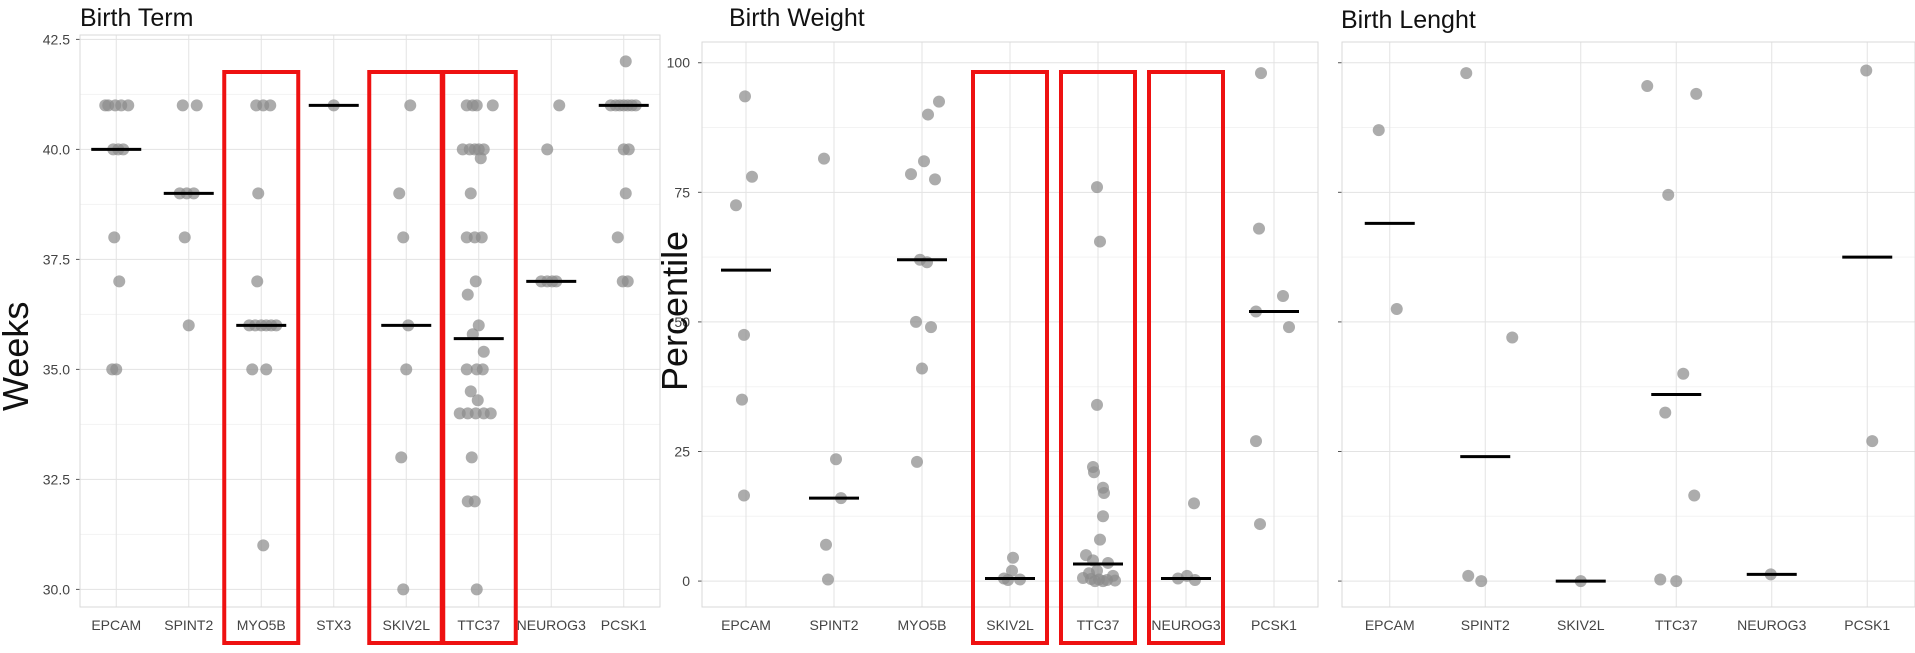  What do you see at coordinates (56, 479) in the screenshot?
I see `panel-1-y-tick-label: 32.5` at bounding box center [56, 479].